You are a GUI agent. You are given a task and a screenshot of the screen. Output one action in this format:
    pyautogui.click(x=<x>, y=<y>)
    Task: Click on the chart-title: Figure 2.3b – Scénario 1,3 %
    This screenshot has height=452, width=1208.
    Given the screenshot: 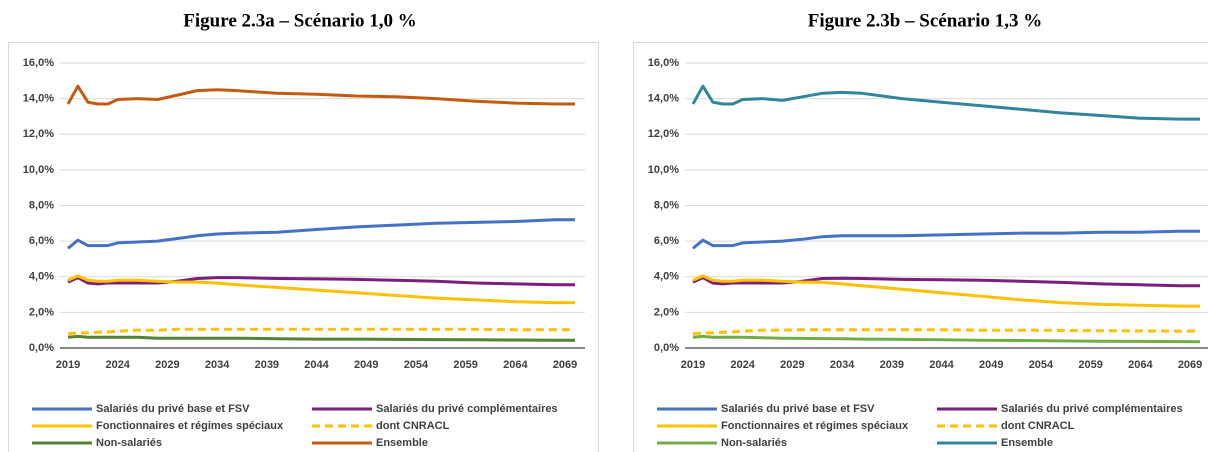 What is the action you would take?
    pyautogui.click(x=925, y=20)
    